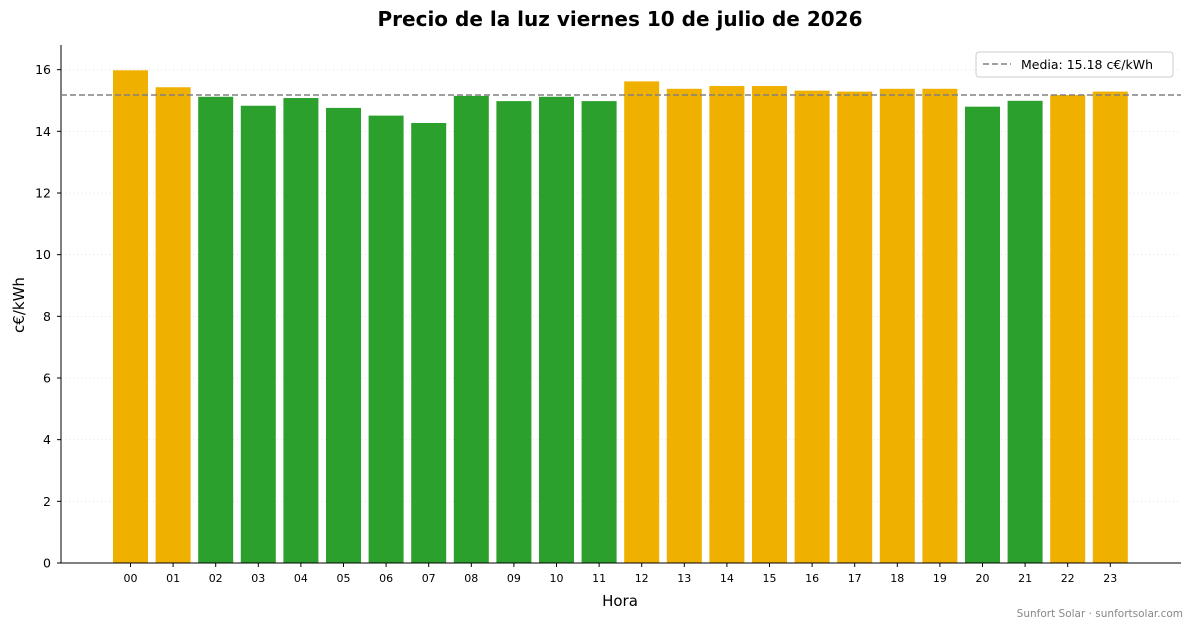  Describe the element at coordinates (43, 254) in the screenshot. I see `y-tick-label: 10` at that location.